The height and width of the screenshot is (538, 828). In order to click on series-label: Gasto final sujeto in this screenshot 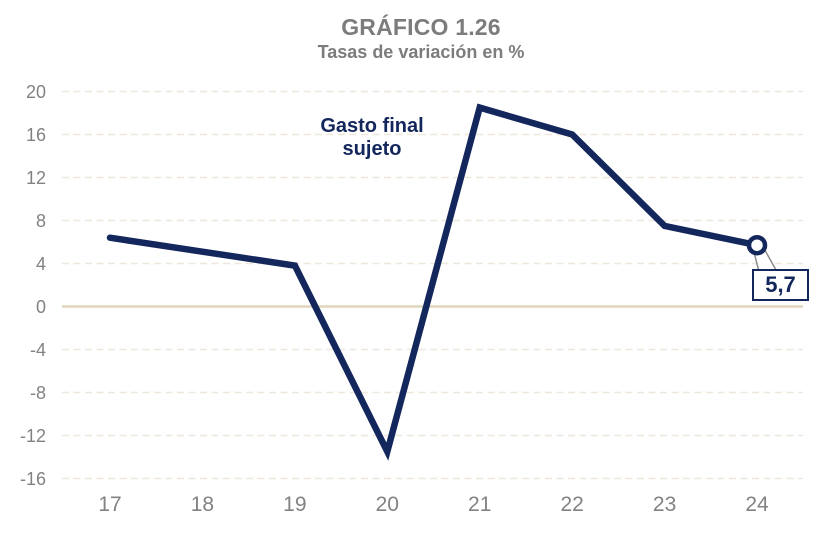, I will do `click(372, 137)`.